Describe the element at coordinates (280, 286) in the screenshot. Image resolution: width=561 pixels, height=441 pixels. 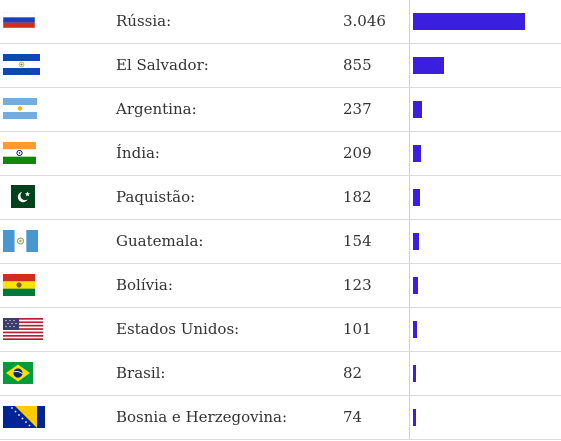
I see `table-row: Bolívia: 123` at that location.